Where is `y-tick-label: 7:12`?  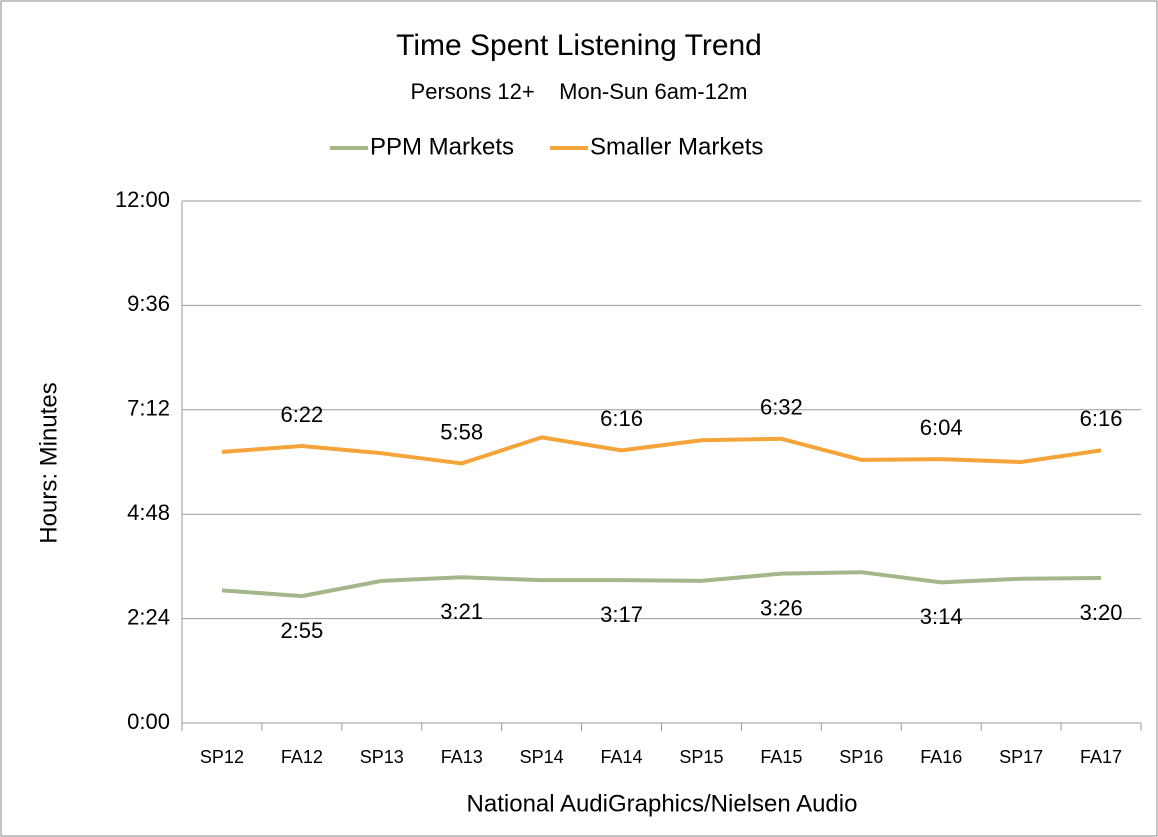
y-tick-label: 7:12 is located at coordinates (148, 408).